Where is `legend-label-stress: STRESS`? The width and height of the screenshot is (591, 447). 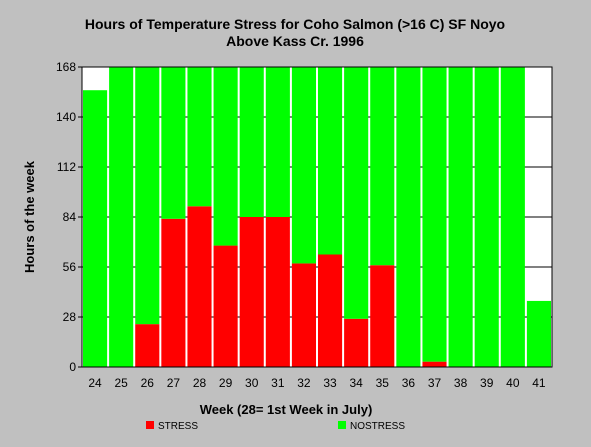
legend-label-stress: STRESS is located at coordinates (178, 426).